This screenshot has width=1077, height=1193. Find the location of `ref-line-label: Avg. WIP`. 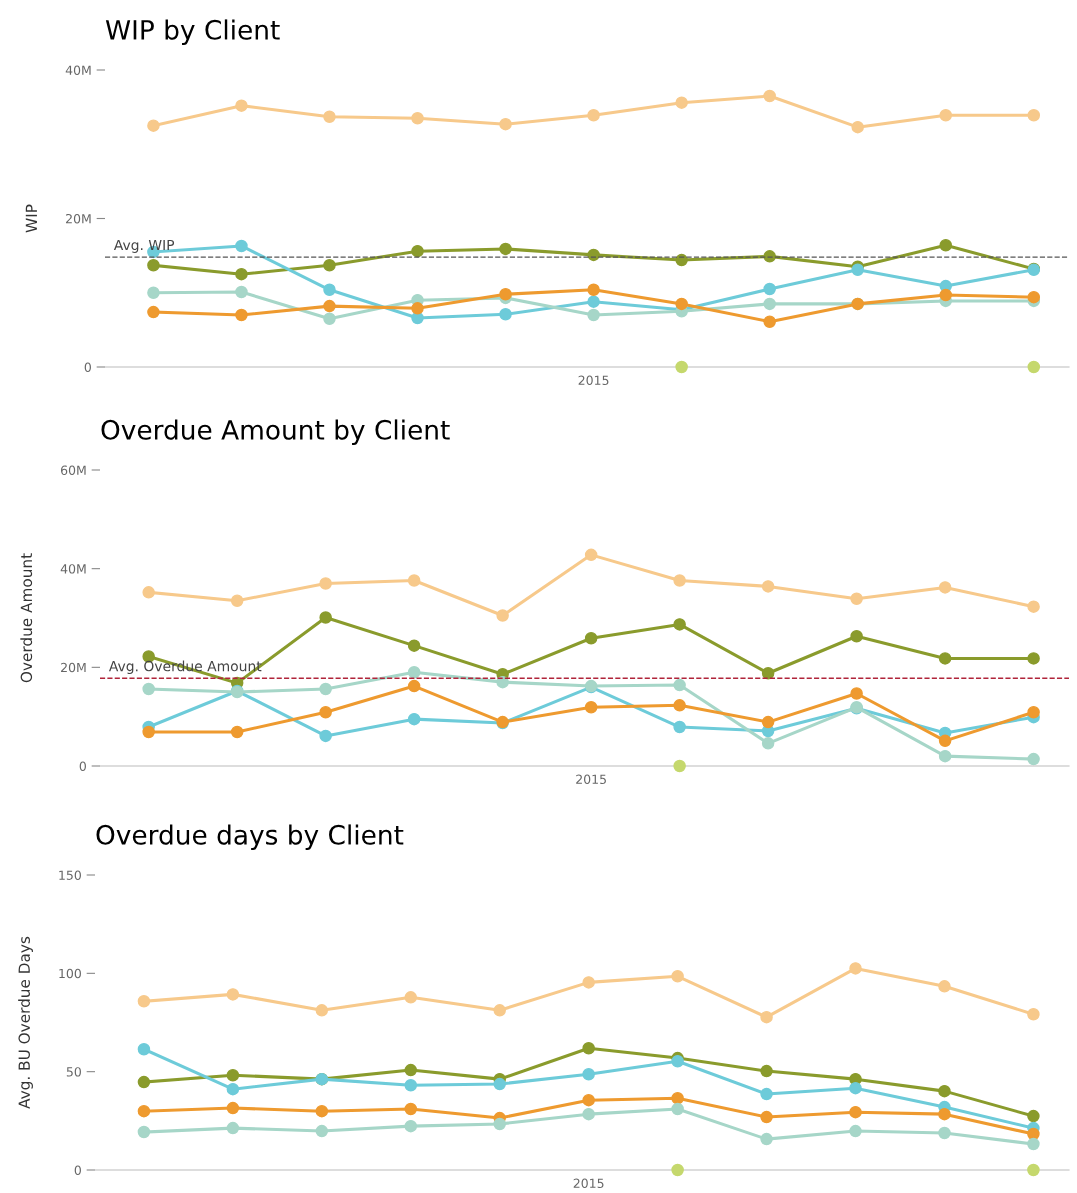

ref-line-label: Avg. WIP is located at coordinates (144, 246).